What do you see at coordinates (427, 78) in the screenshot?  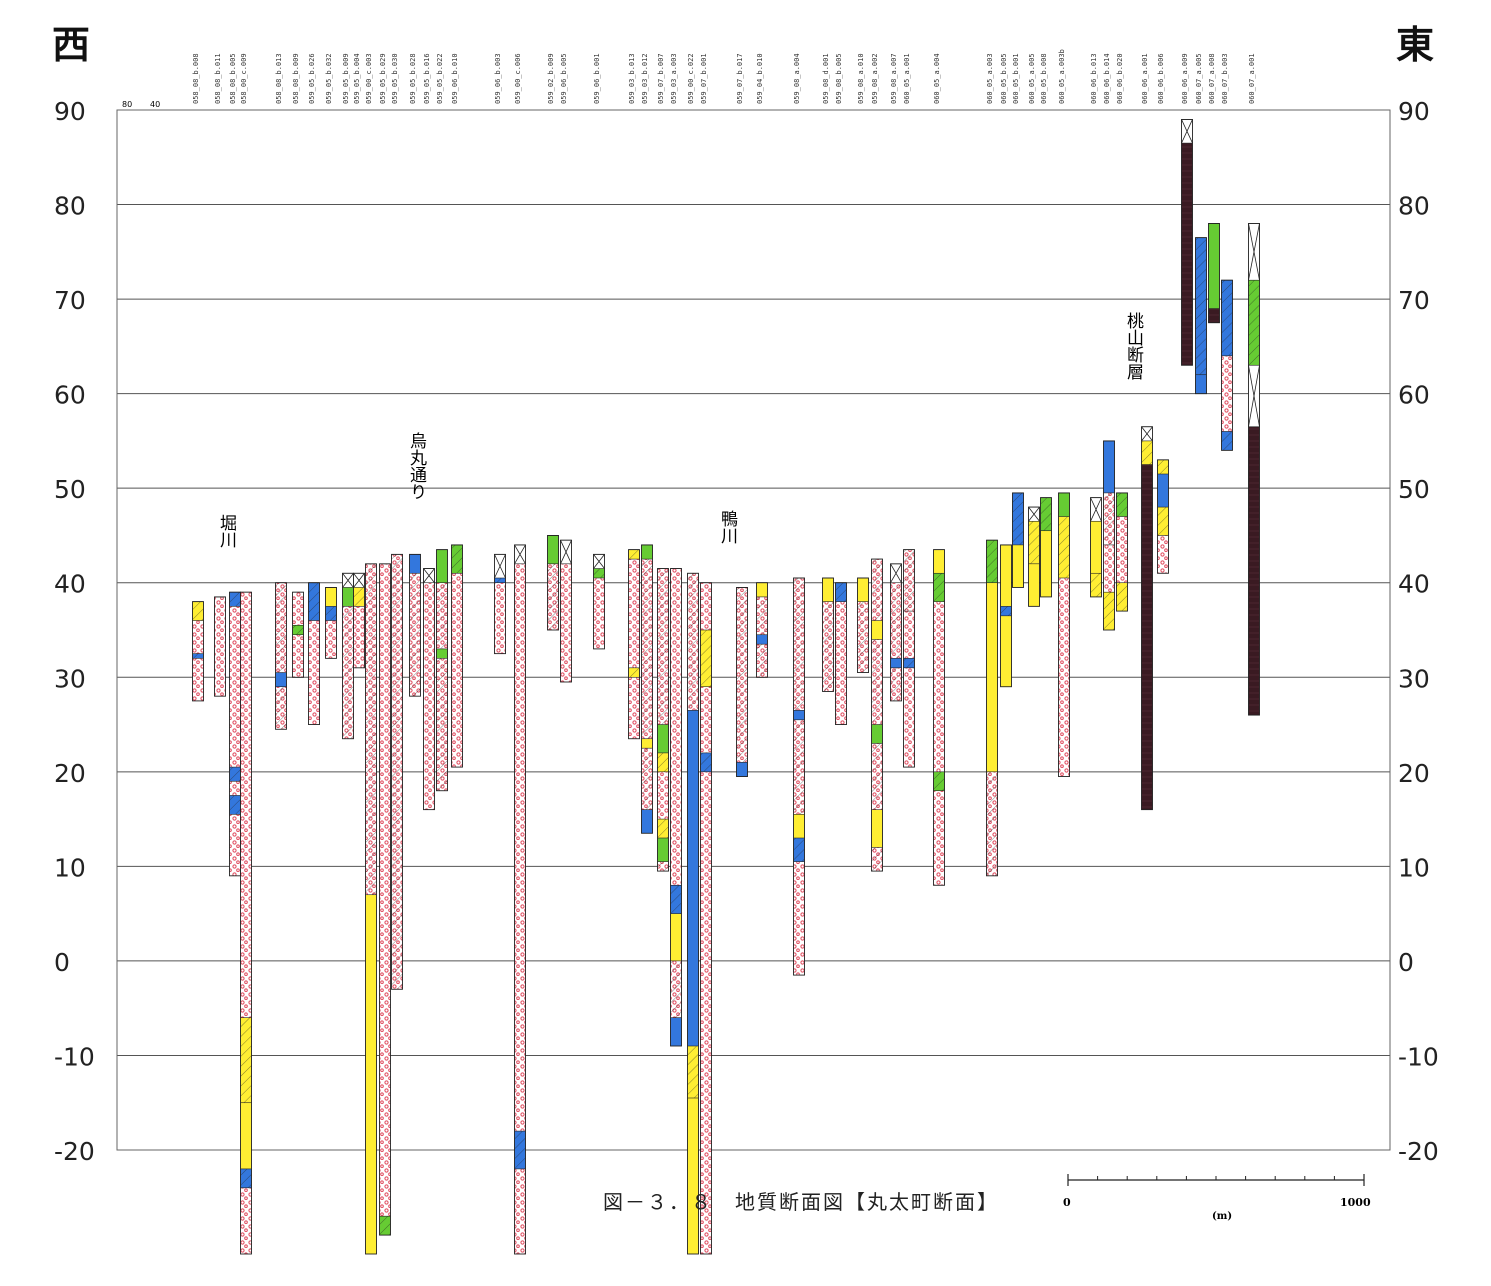 I see `borehole-id-label: 059_05_b.016` at bounding box center [427, 78].